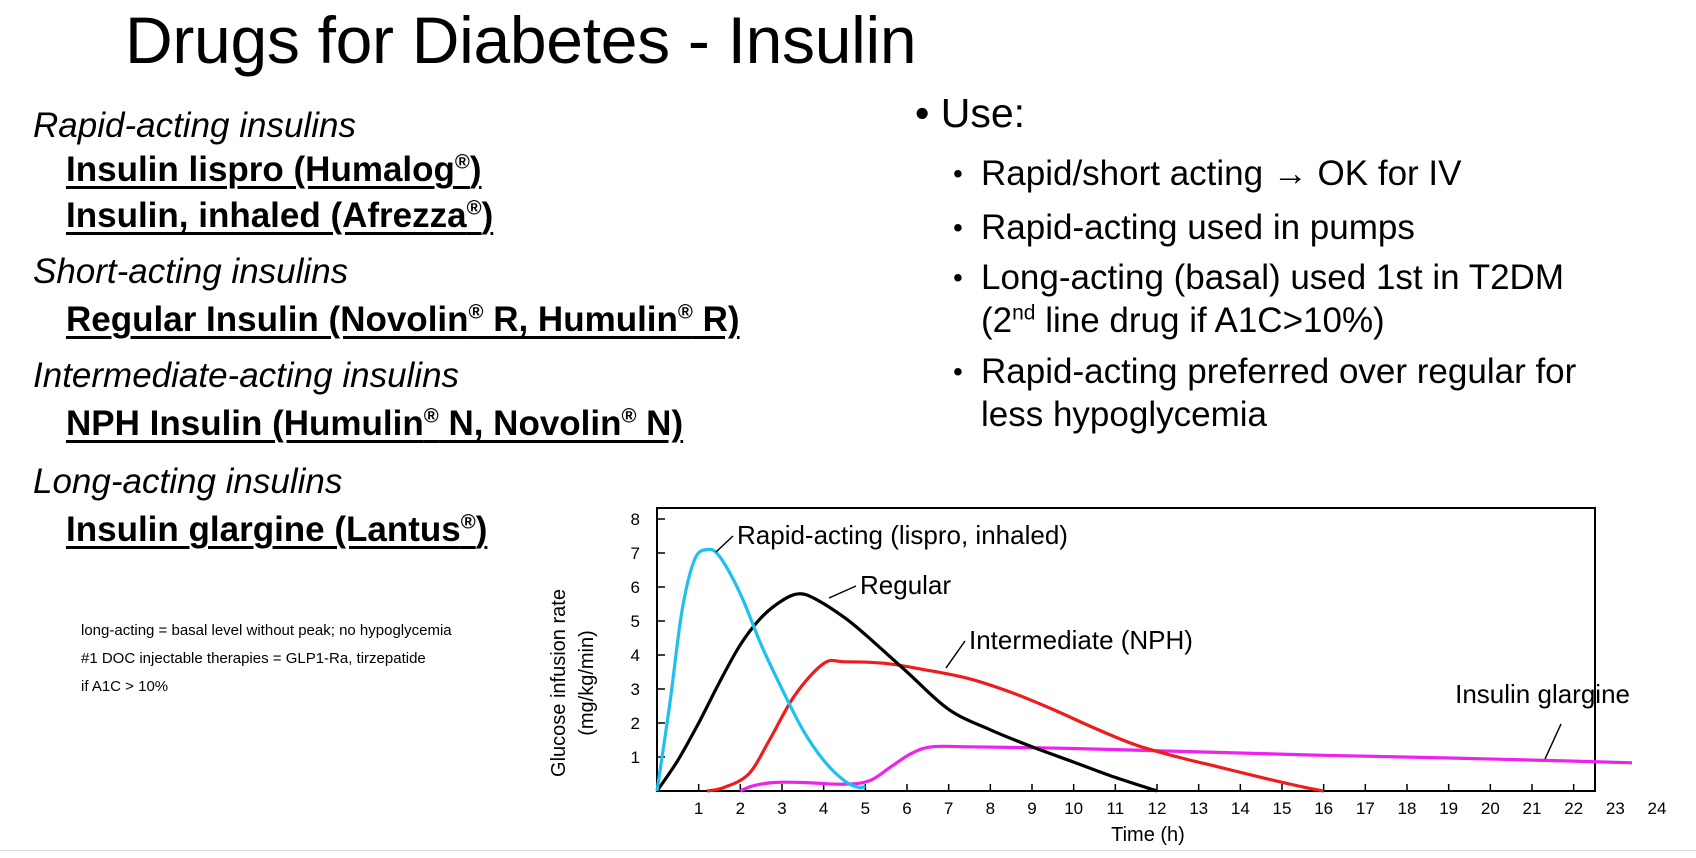 The height and width of the screenshot is (858, 1696). Describe the element at coordinates (267, 319) in the screenshot. I see `drug-regular-text-a: Regular Insulin (Novolin` at that location.